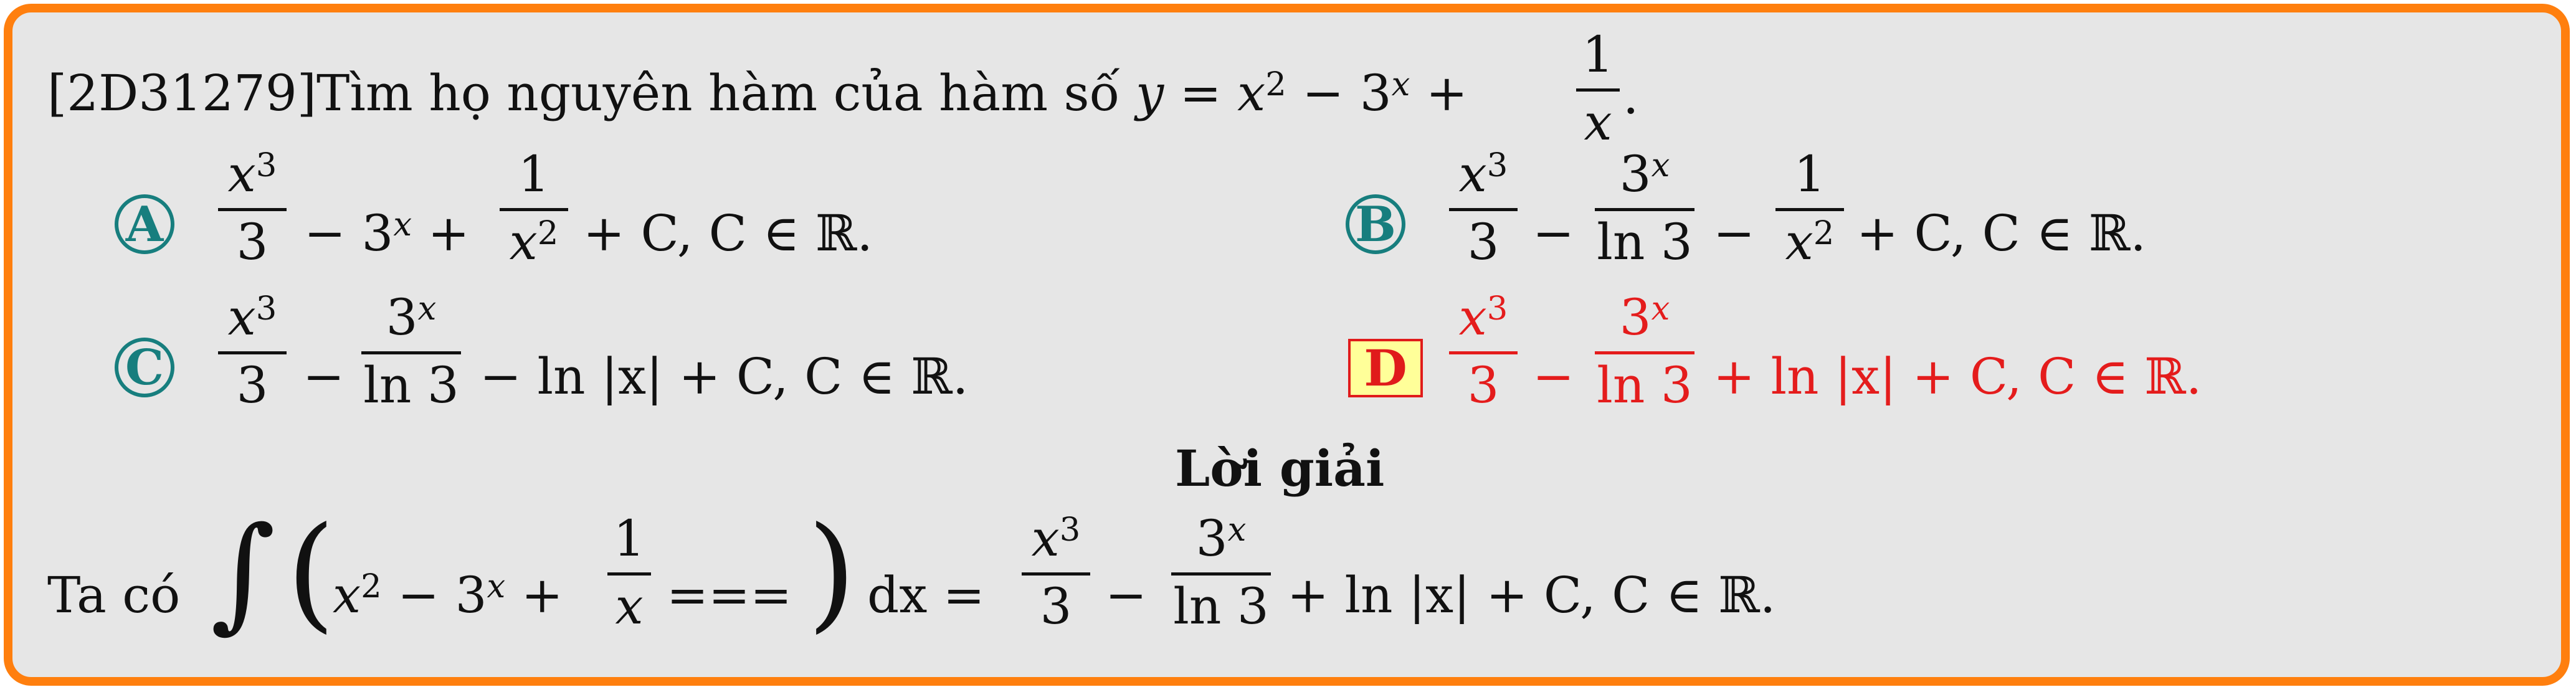 The width and height of the screenshot is (2576, 687). What do you see at coordinates (243, 572) in the screenshot?
I see `integral-sign: ∫` at bounding box center [243, 572].